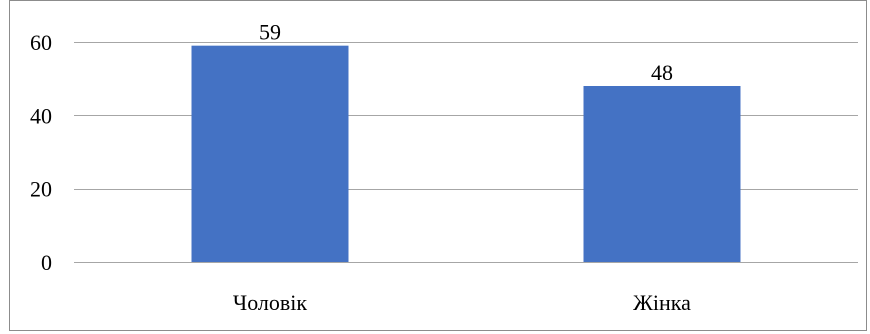  Describe the element at coordinates (662, 302) in the screenshot. I see `x-category-label: Жінка` at that location.